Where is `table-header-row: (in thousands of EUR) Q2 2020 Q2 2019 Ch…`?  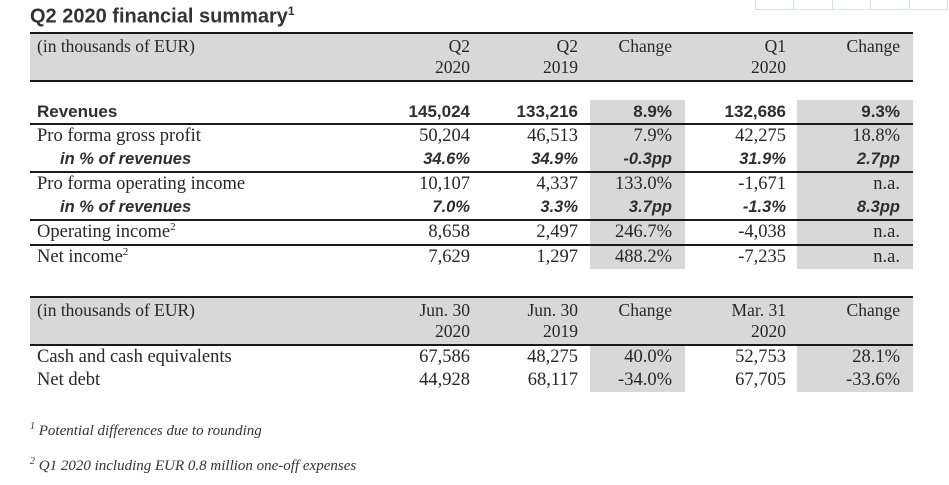 table-header-row: (in thousands of EUR) Q2 2020 Q2 2019 Ch… is located at coordinates (471, 57).